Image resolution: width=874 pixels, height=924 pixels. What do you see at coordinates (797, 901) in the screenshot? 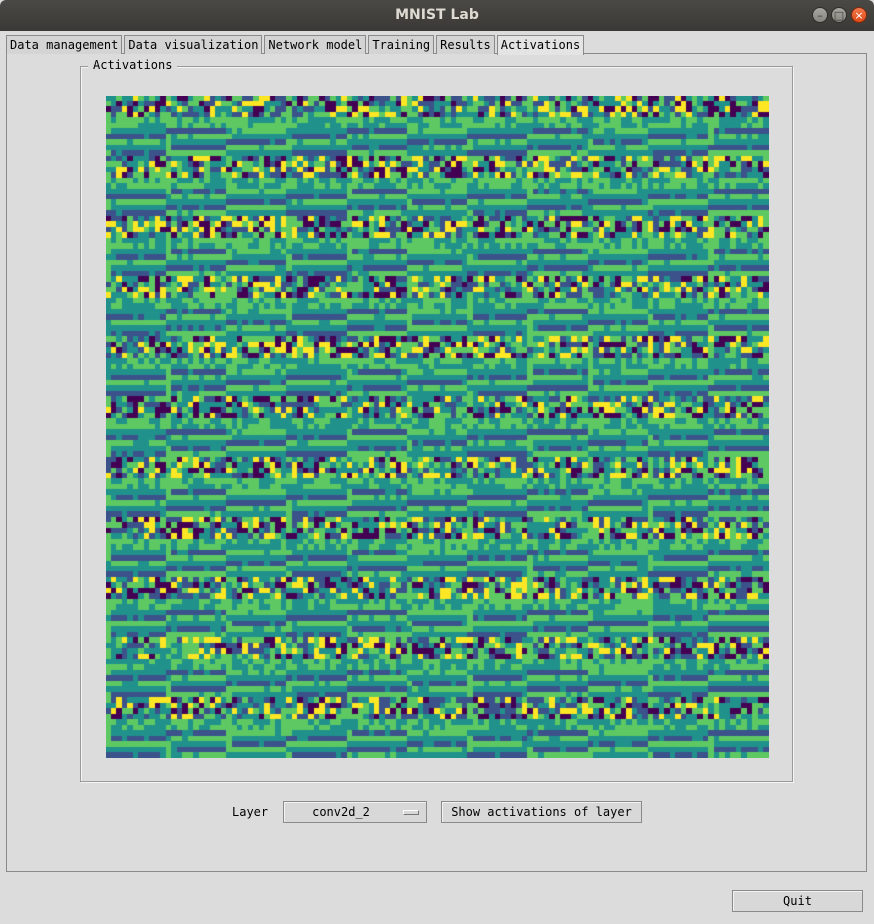
I see `quit-button: Quit` at bounding box center [797, 901].